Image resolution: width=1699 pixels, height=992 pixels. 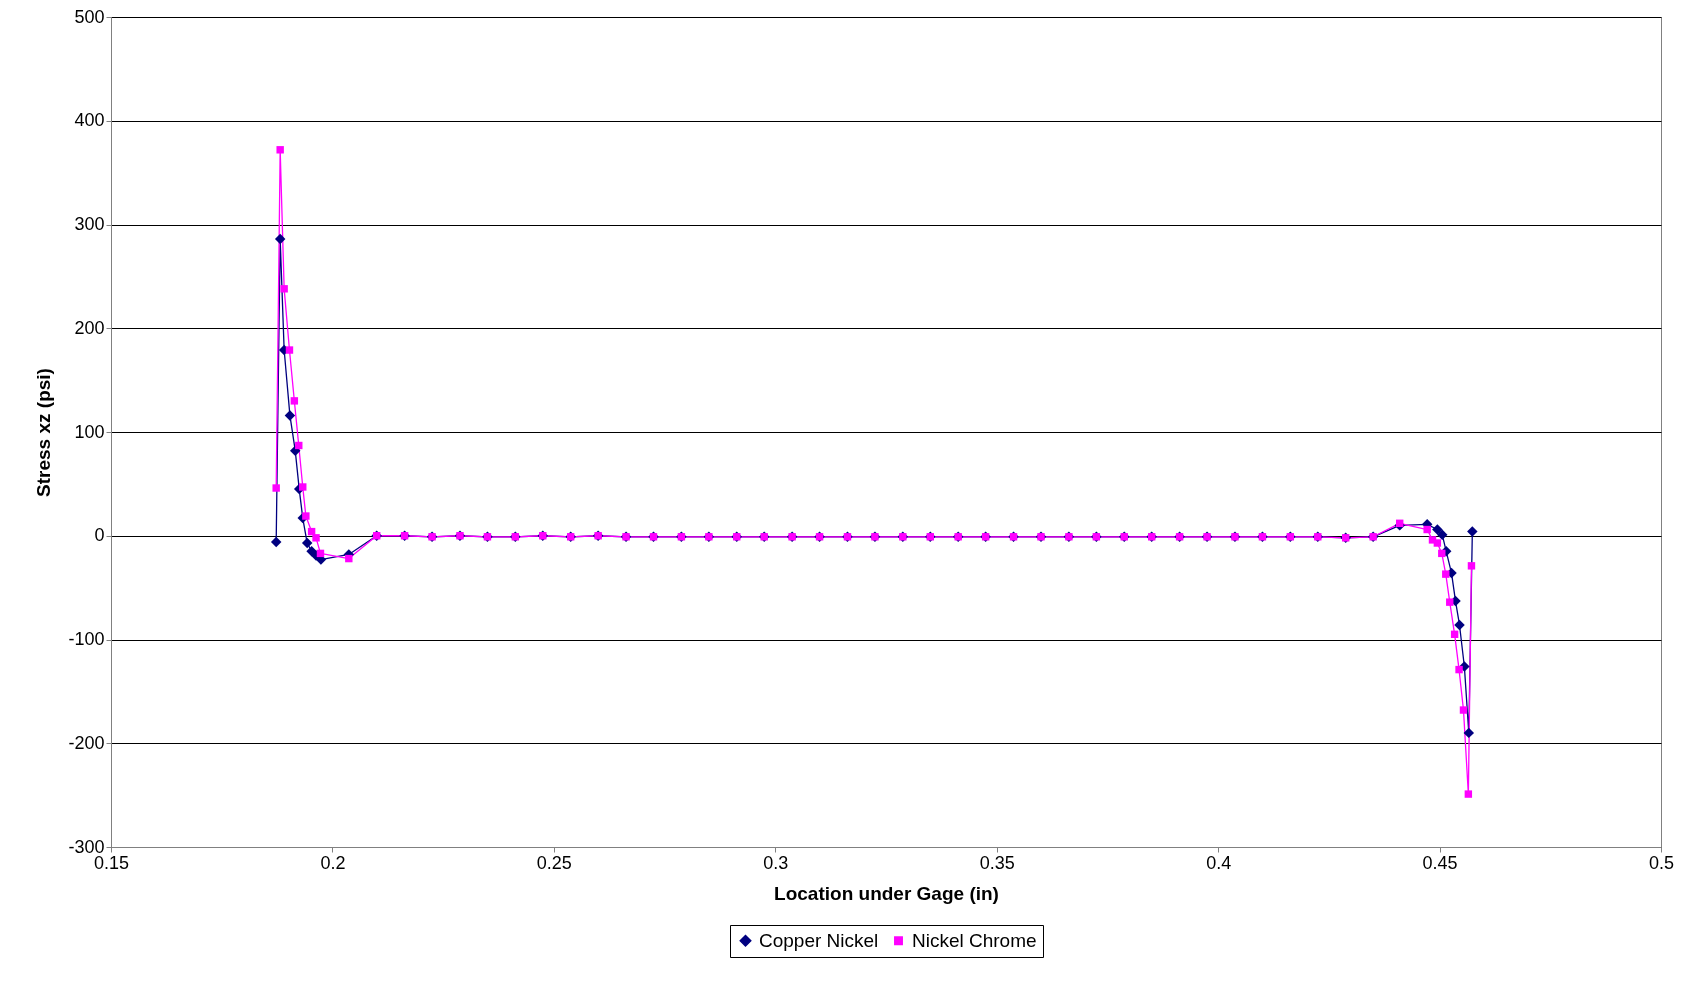 I want to click on x-tick-label: 0.2, so click(x=333, y=862).